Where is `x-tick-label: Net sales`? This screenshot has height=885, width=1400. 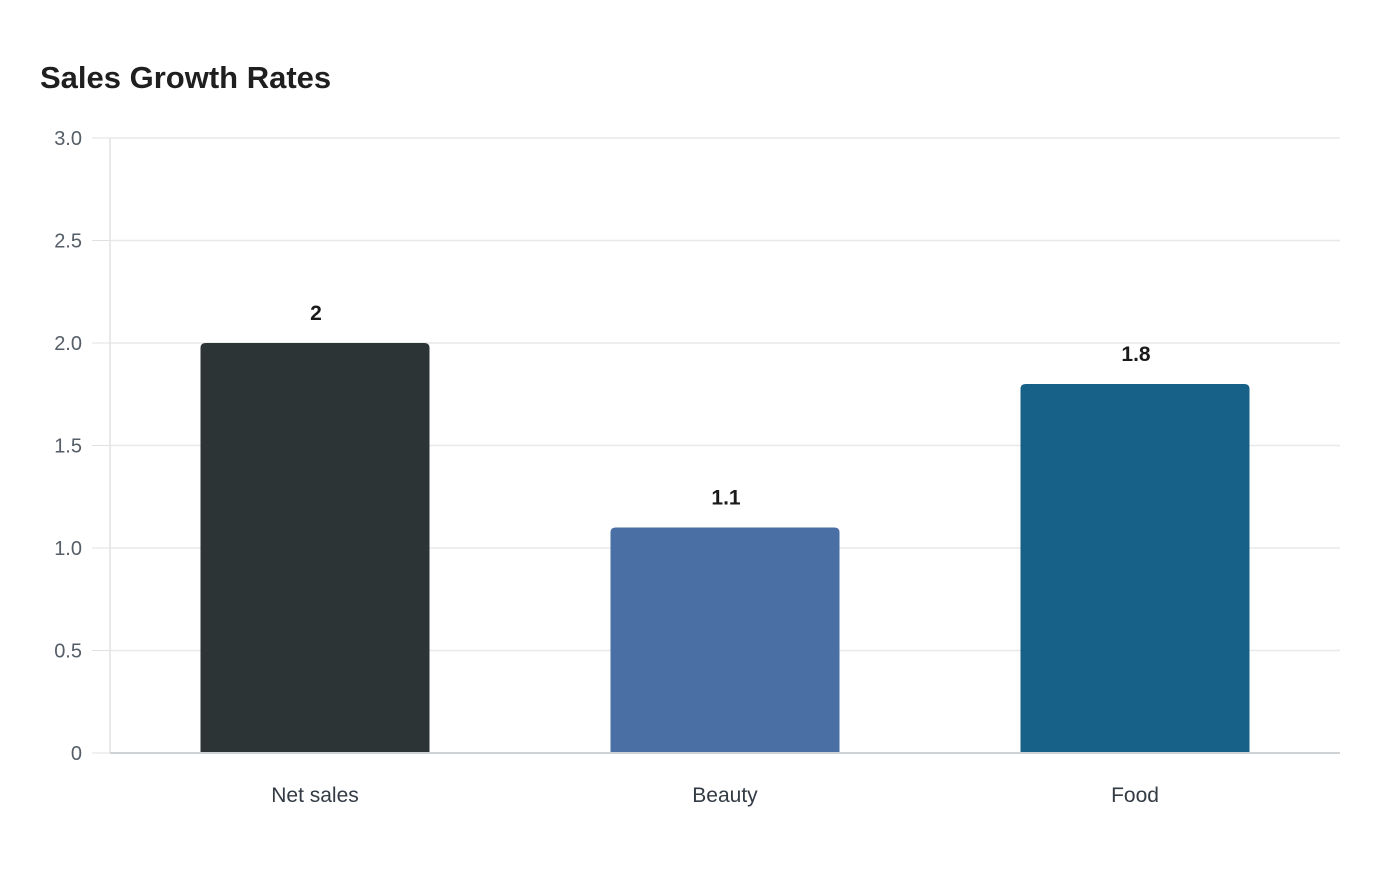 x-tick-label: Net sales is located at coordinates (315, 795).